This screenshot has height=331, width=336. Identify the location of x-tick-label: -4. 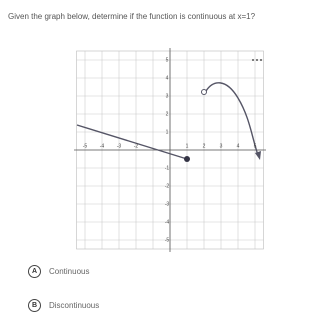
(102, 146).